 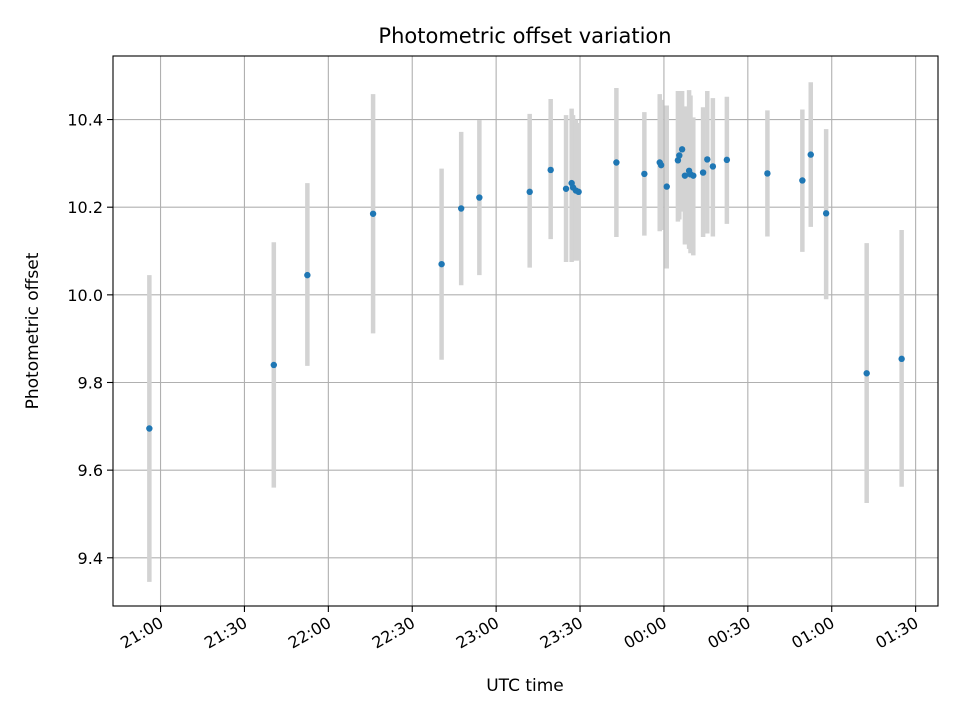 What do you see at coordinates (90, 470) in the screenshot?
I see `y-tick-label: 9.6` at bounding box center [90, 470].